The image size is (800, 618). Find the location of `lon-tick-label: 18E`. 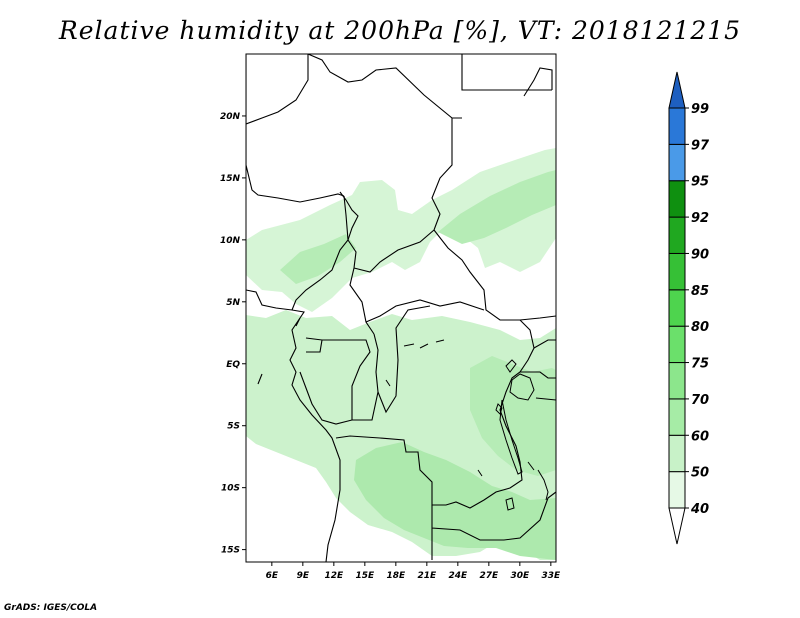

lon-tick-label: 18E is located at coordinates (396, 576).